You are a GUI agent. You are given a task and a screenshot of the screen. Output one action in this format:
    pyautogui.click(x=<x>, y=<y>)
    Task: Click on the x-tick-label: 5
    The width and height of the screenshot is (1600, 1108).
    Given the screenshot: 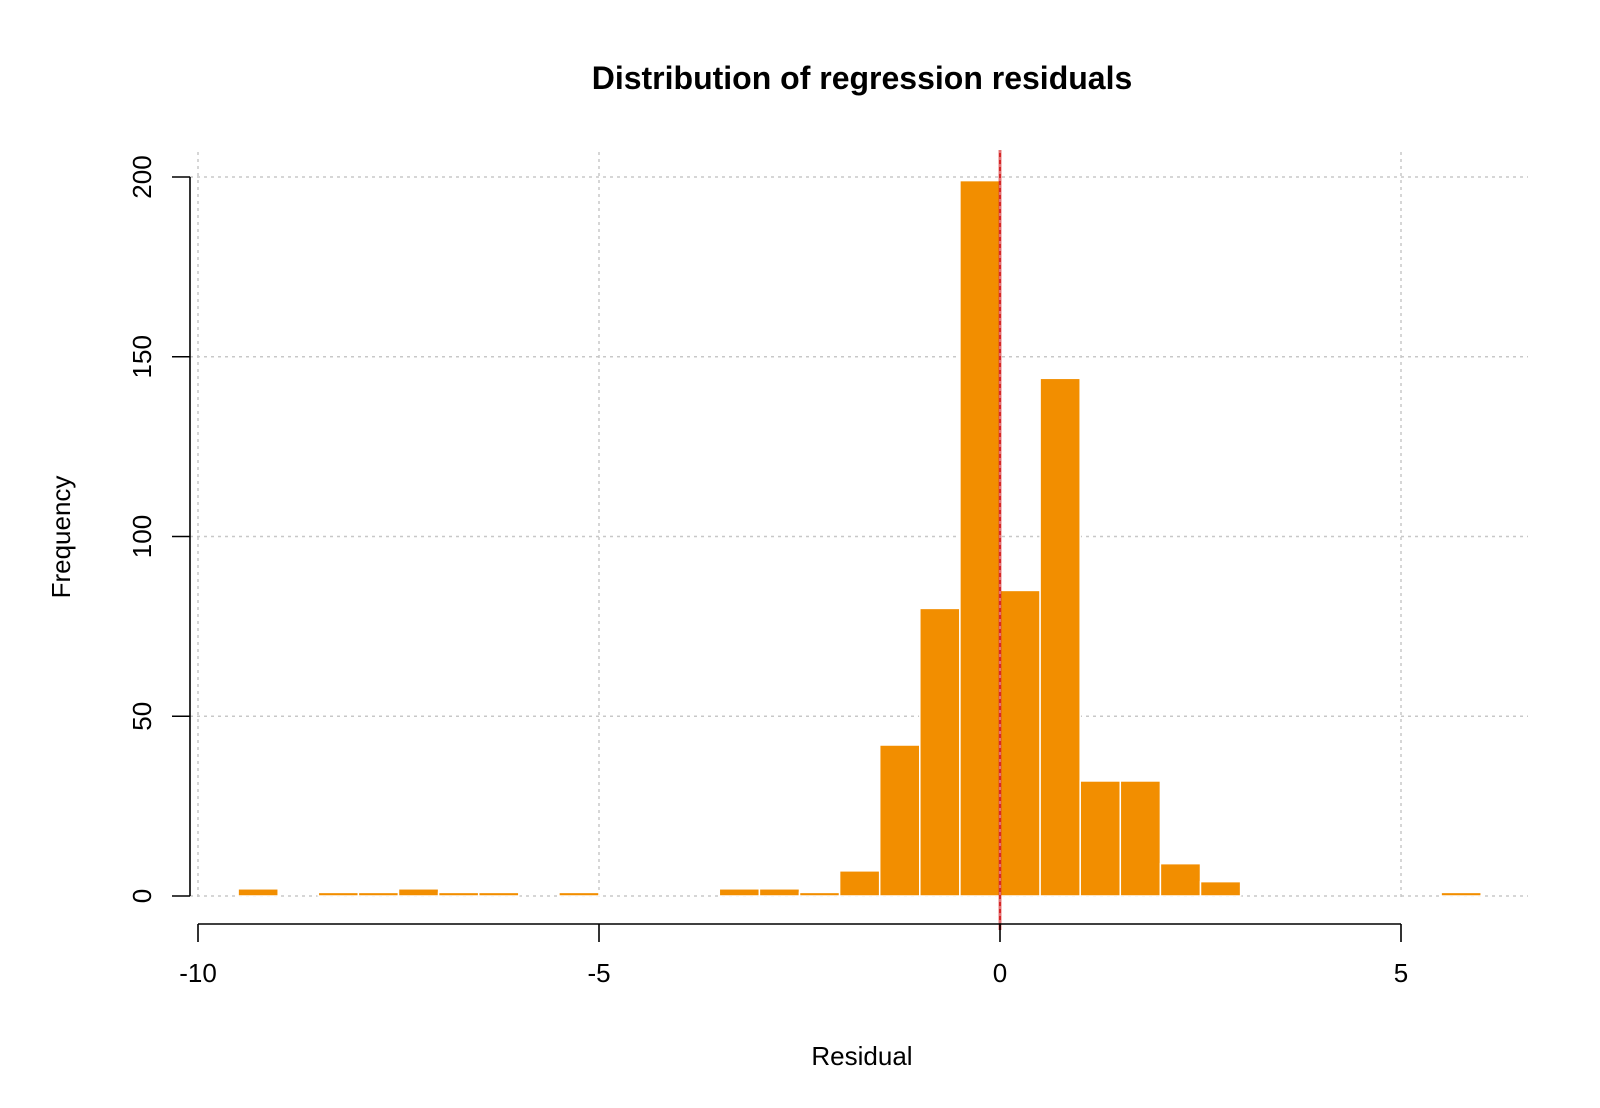 What is the action you would take?
    pyautogui.click(x=1401, y=973)
    